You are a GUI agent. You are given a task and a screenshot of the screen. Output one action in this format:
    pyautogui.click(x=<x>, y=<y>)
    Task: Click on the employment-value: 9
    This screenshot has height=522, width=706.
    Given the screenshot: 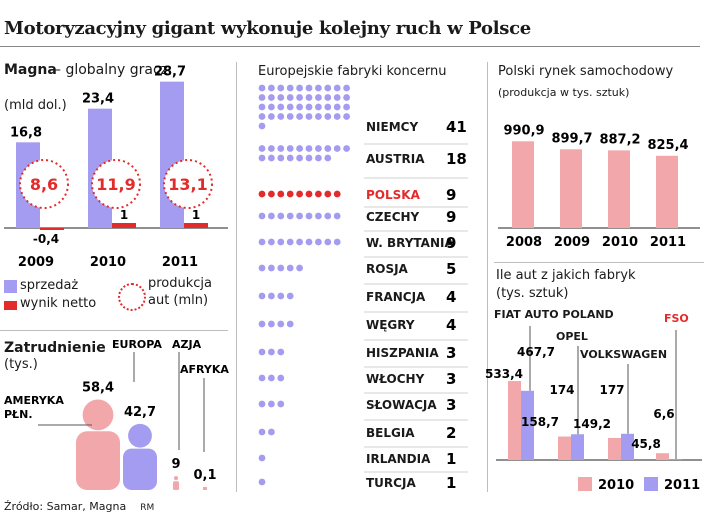 What is the action you would take?
    pyautogui.click(x=175, y=464)
    